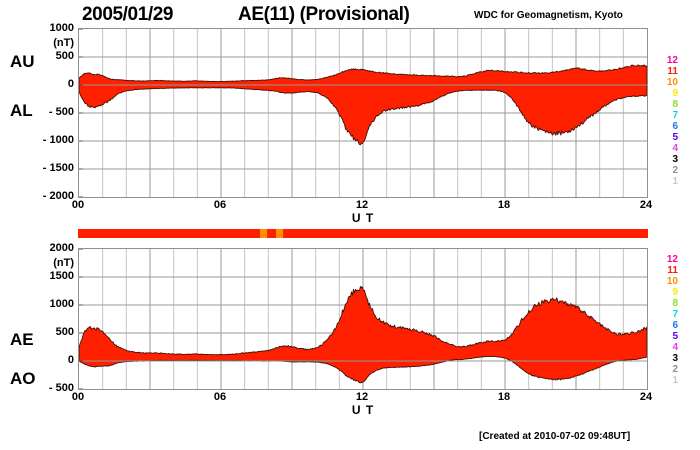 Image resolution: width=700 pixels, height=450 pixels. I want to click on created-timestamp: [Created at 2010-07-02 09:48UT], so click(555, 436).